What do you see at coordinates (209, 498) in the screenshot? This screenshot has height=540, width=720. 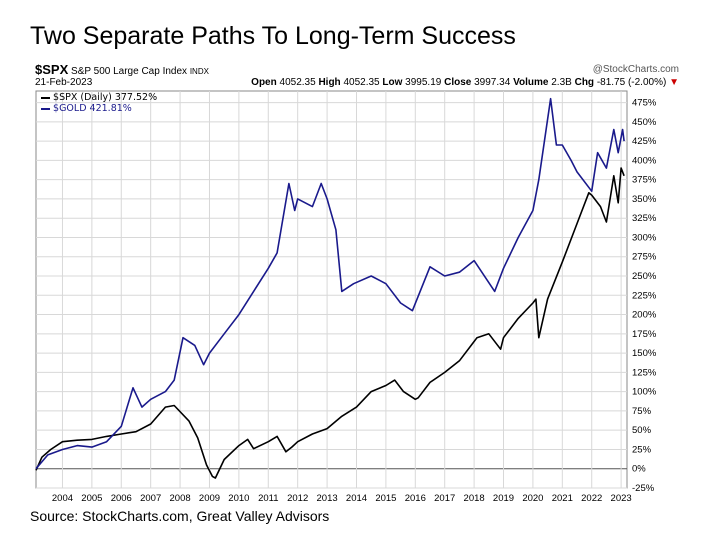 I see `x-tick-label: 2009` at bounding box center [209, 498].